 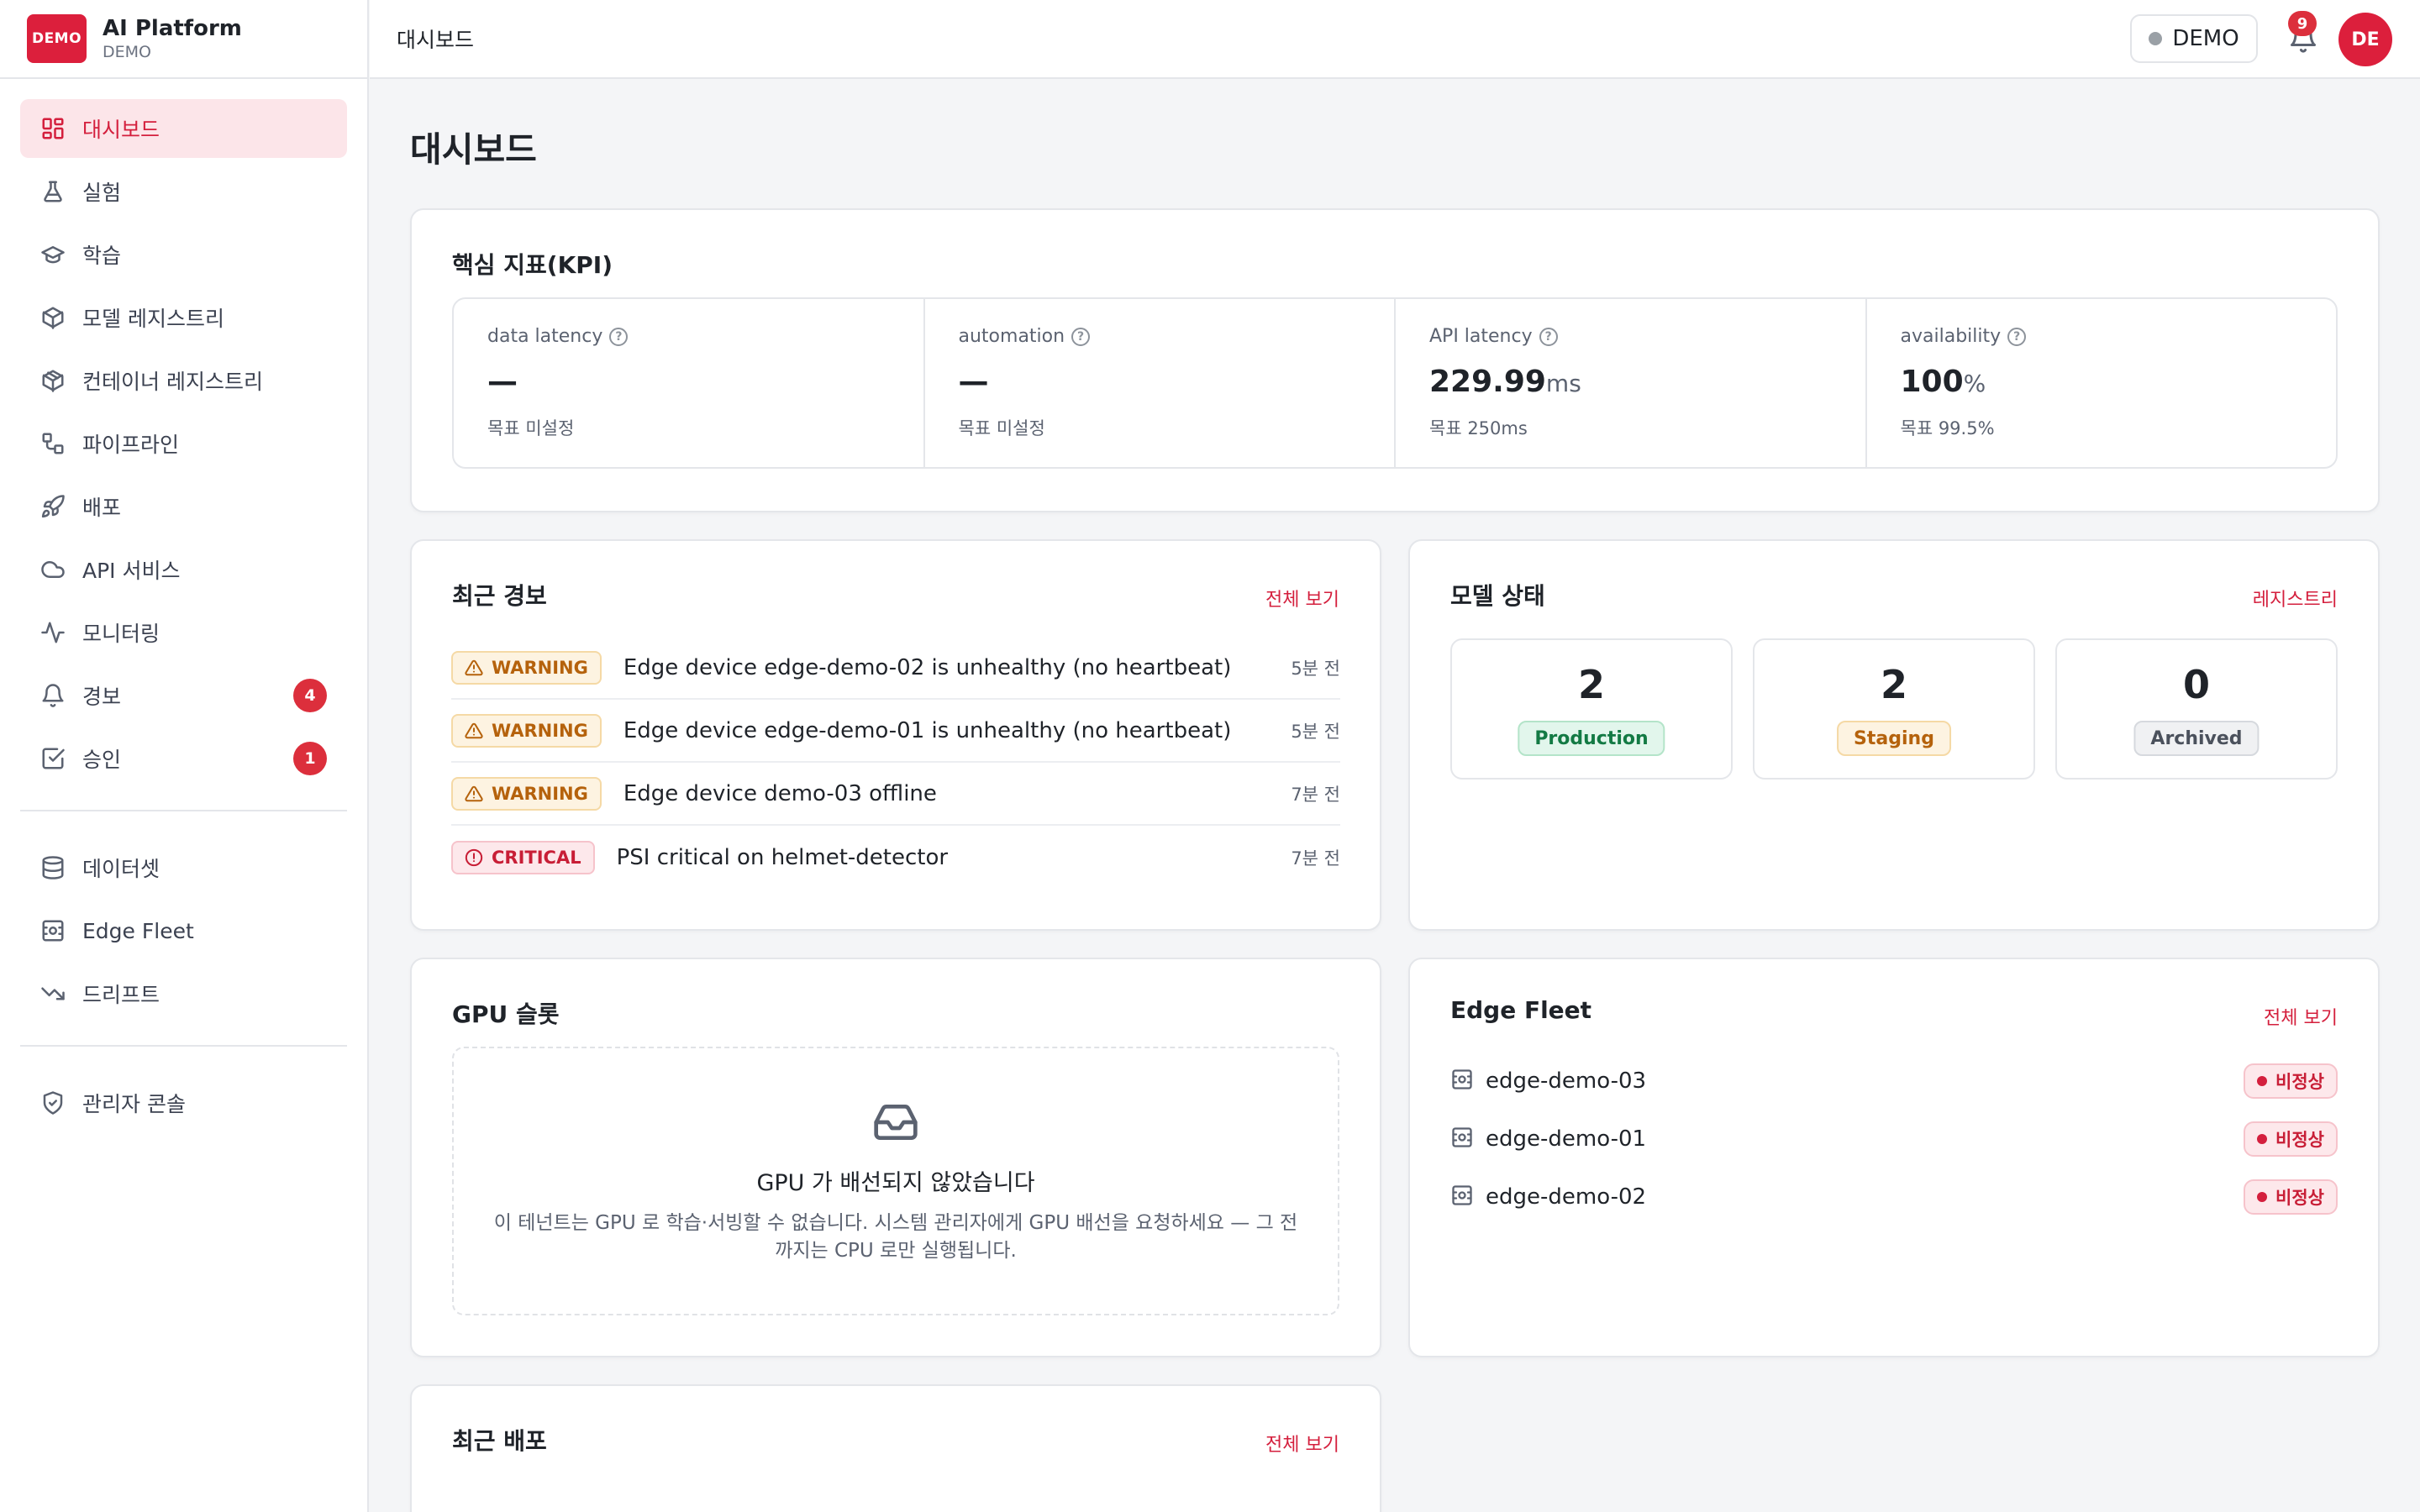 I want to click on model-stage-count: 2, so click(x=1591, y=684).